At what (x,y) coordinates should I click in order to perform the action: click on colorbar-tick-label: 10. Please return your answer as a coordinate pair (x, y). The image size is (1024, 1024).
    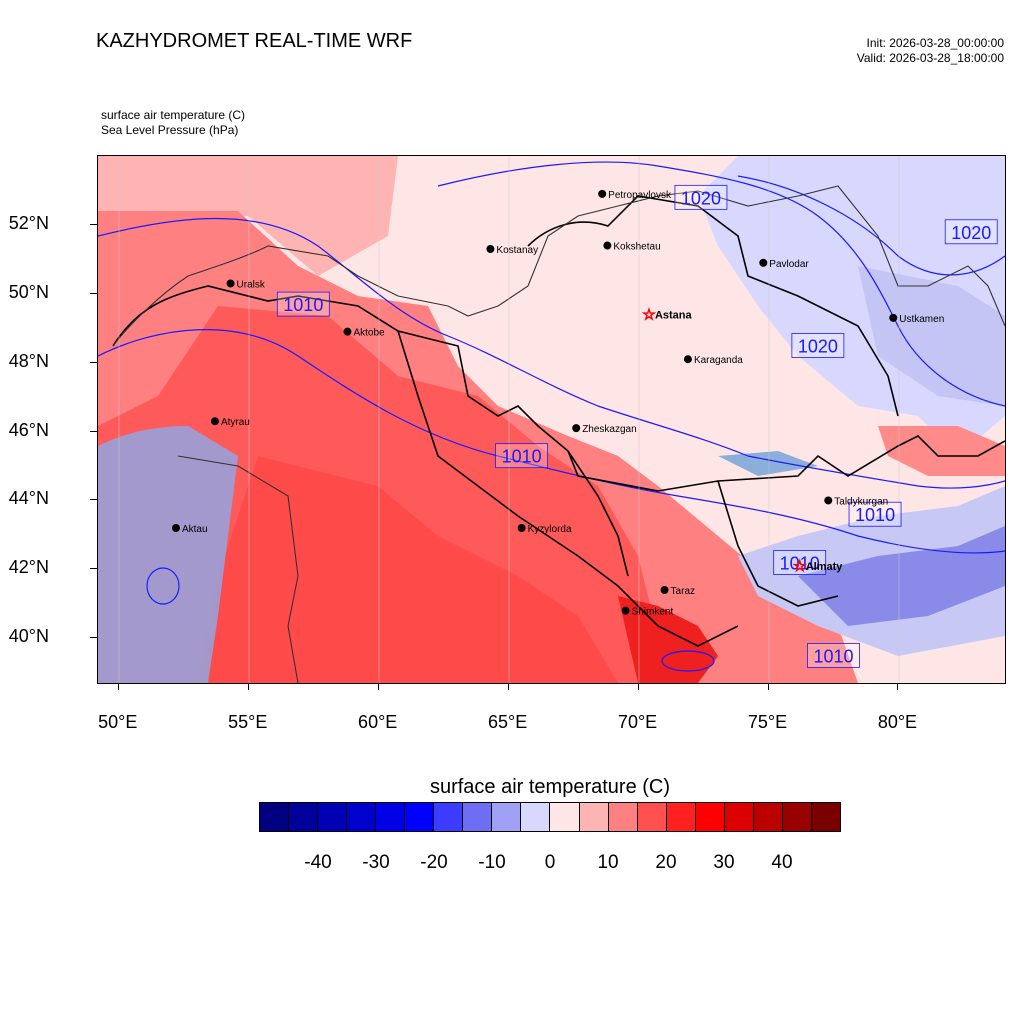
    Looking at the image, I should click on (608, 862).